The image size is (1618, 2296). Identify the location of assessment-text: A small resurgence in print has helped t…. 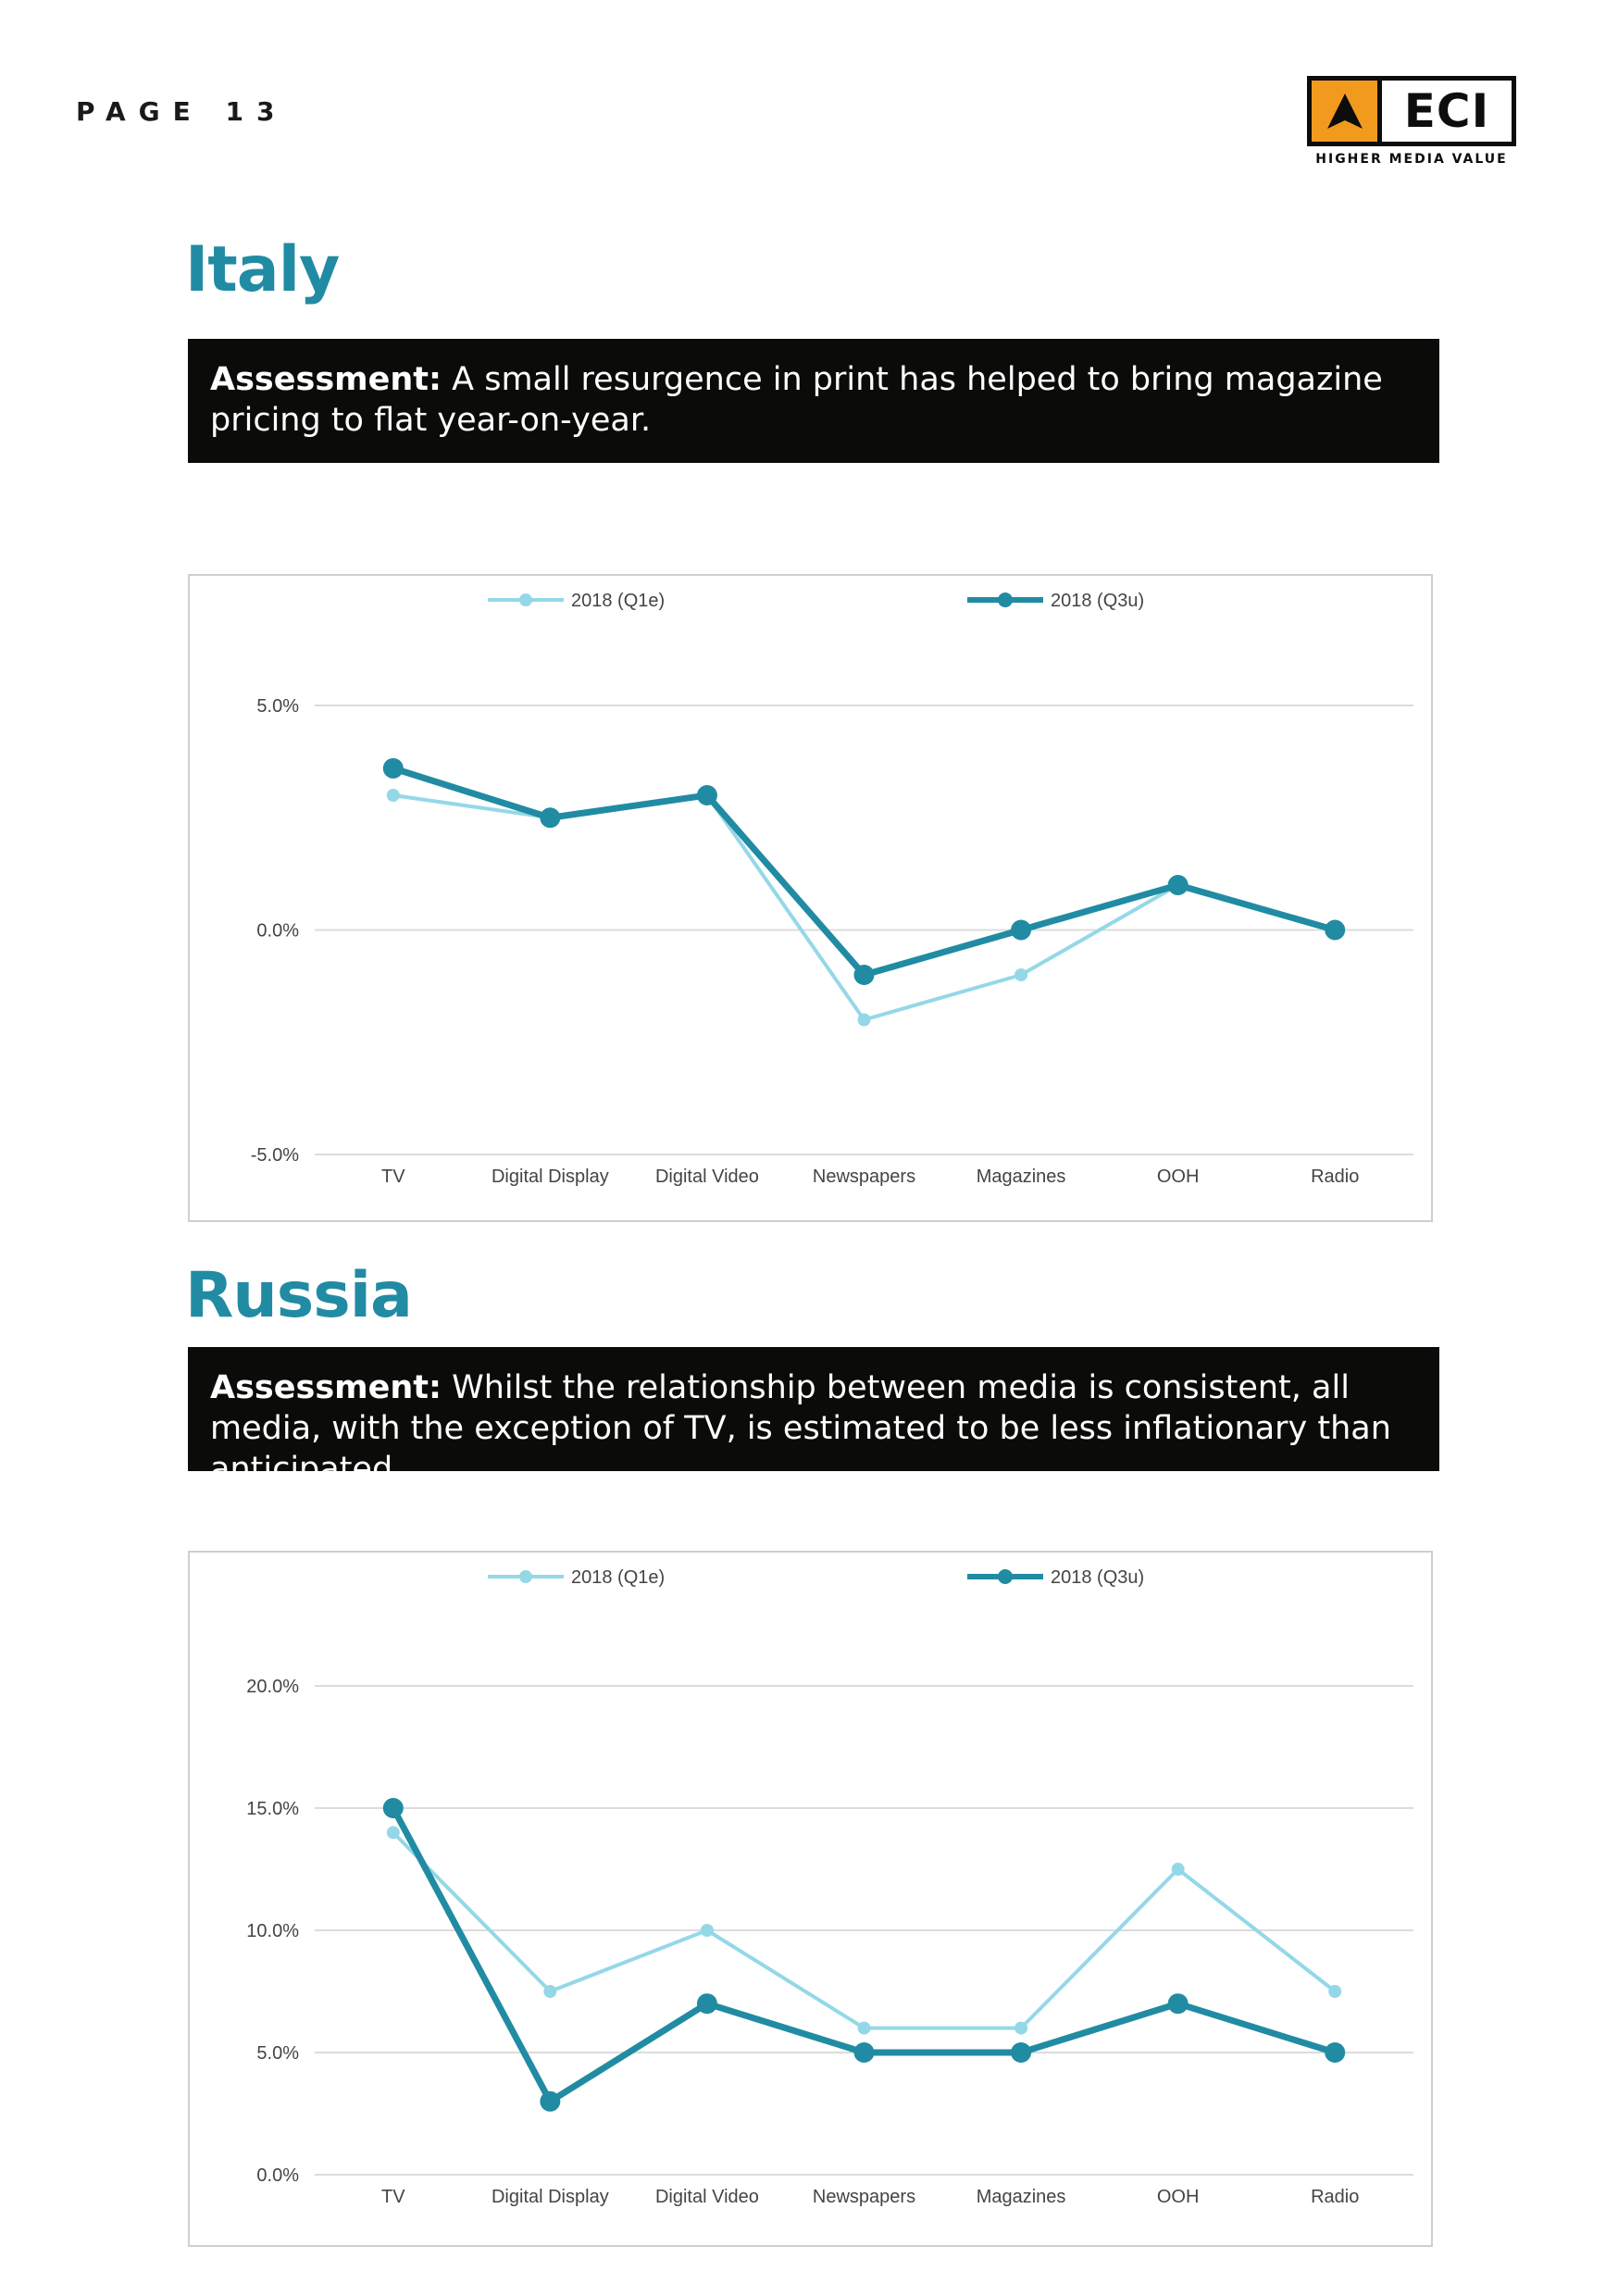
(796, 400).